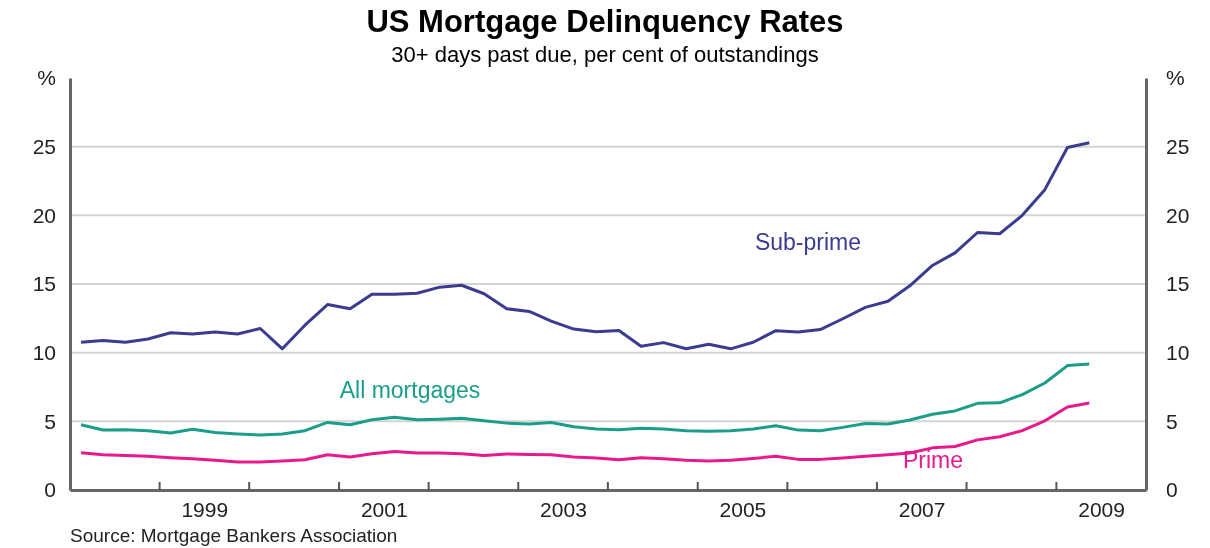 The image size is (1210, 548). I want to click on series-label: All mortgages, so click(410, 390).